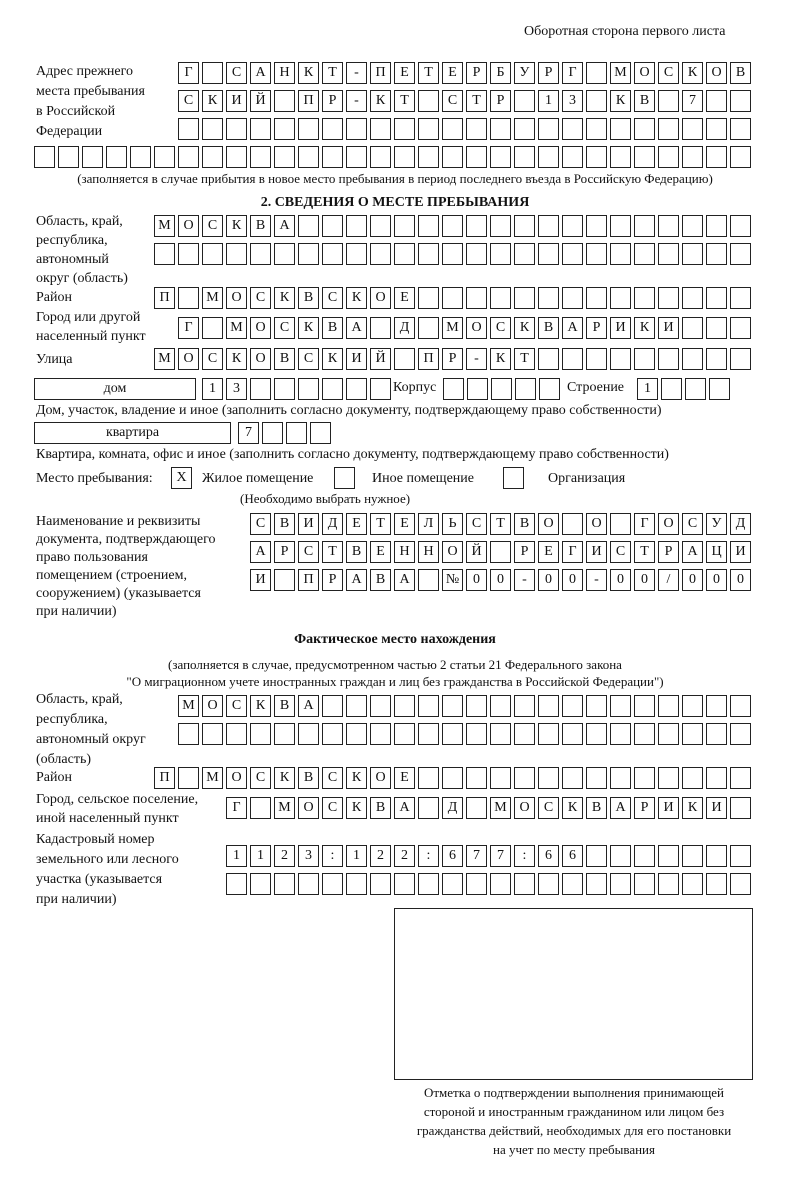 The height and width of the screenshot is (1180, 800). What do you see at coordinates (524, 856) in the screenshot?
I see `letter-cell: :` at bounding box center [524, 856].